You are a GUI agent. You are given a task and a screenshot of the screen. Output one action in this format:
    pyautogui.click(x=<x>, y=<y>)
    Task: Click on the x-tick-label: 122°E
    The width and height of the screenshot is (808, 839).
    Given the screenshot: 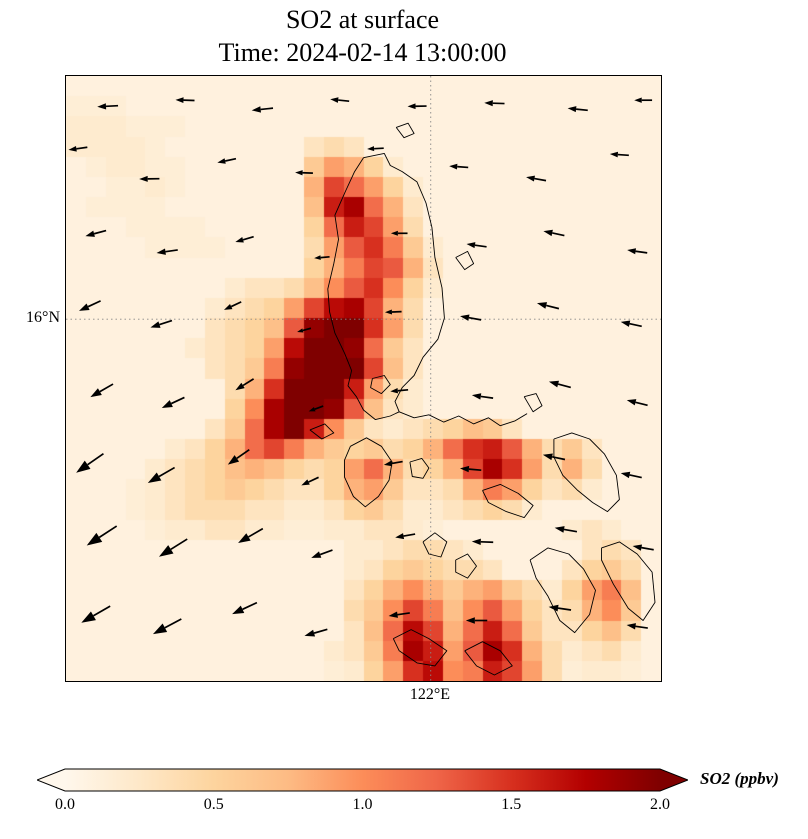 What is the action you would take?
    pyautogui.click(x=430, y=694)
    